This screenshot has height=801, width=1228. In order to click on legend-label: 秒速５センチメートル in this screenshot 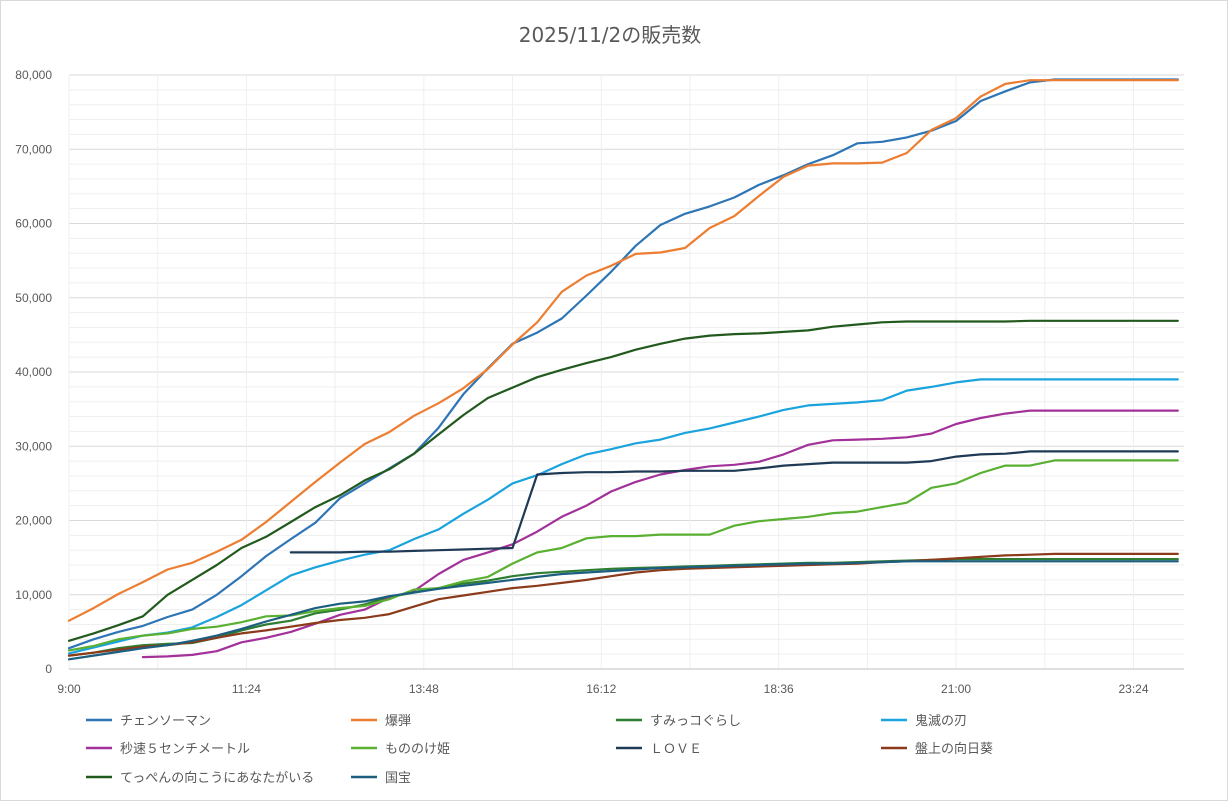, I will do `click(185, 749)`.